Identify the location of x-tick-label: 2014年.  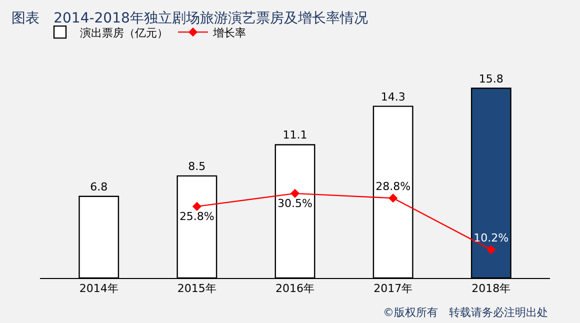
(98, 289).